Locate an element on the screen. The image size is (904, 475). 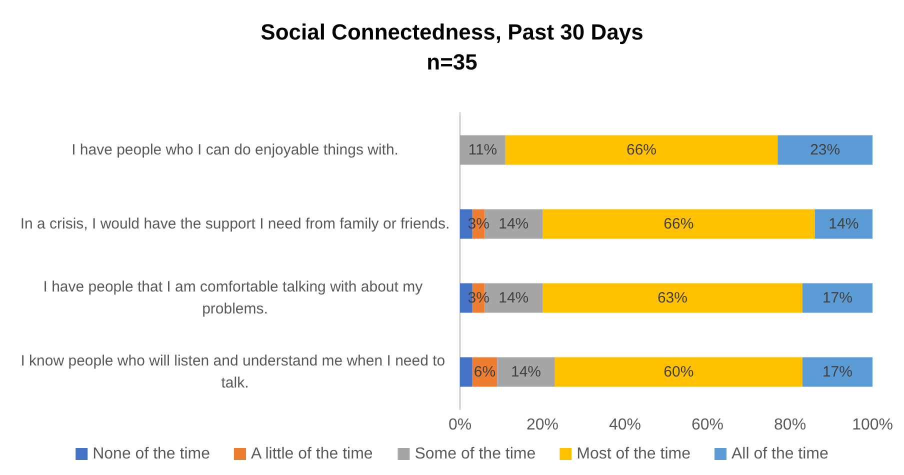
data-label: 63% is located at coordinates (672, 298).